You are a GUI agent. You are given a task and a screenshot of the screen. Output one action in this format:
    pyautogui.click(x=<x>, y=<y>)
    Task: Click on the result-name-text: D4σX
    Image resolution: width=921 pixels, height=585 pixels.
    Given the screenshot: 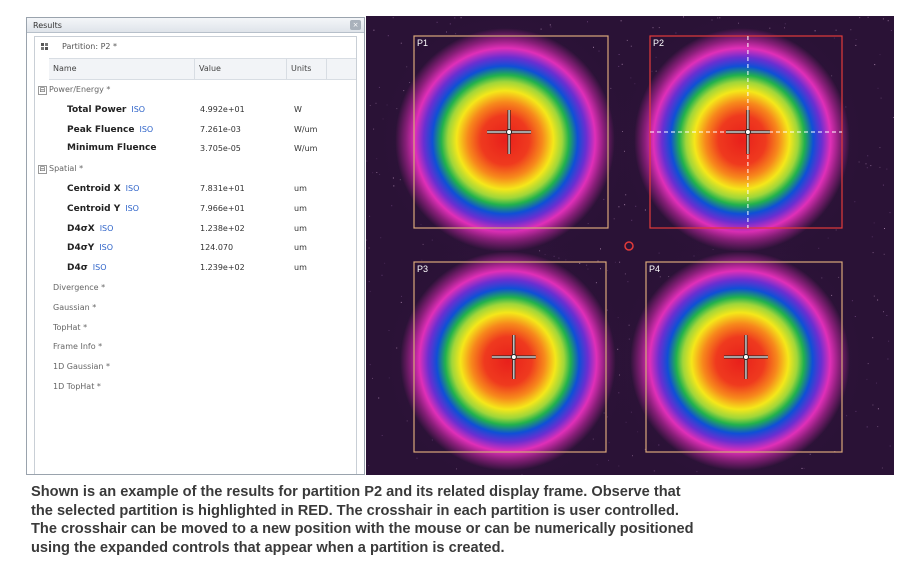 What is the action you would take?
    pyautogui.click(x=81, y=228)
    